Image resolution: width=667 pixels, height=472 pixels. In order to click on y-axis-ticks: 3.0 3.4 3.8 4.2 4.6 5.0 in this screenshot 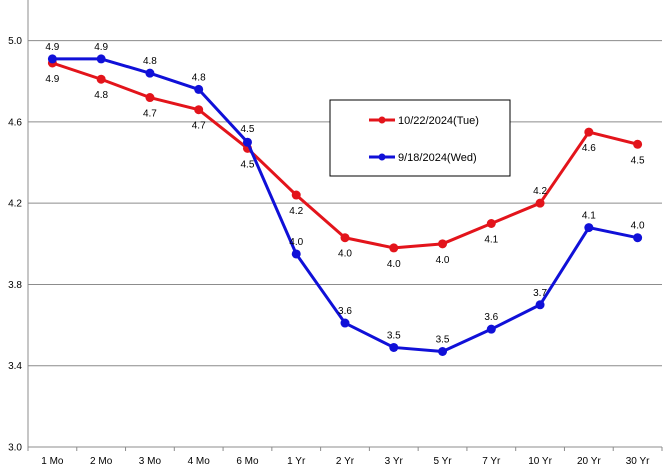, I will do `click(15, 244)`.